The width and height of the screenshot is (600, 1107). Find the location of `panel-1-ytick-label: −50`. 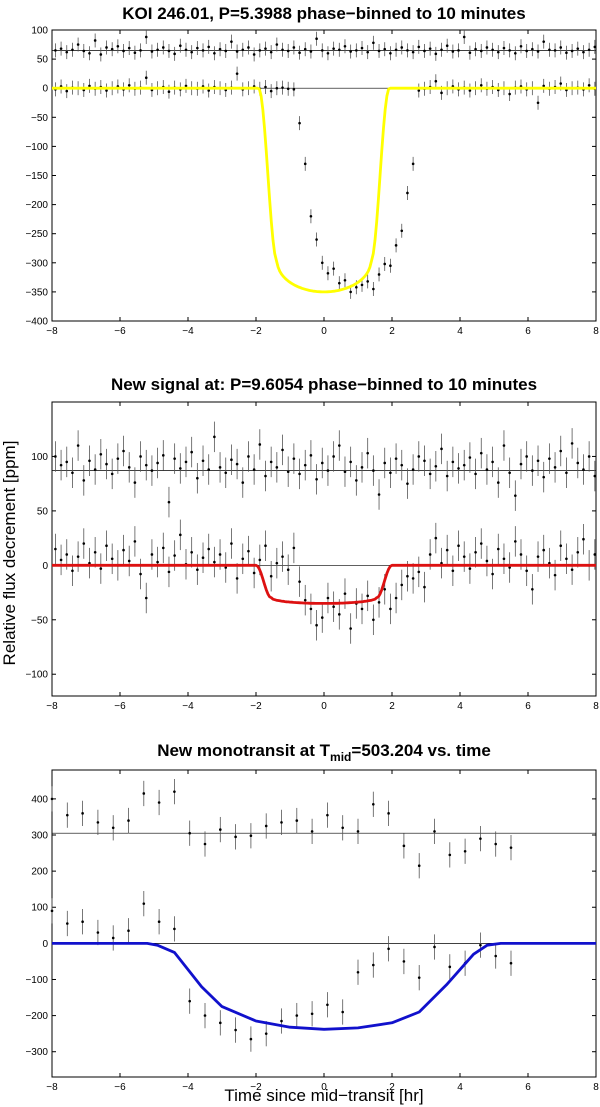

panel-1-ytick-label: −50 is located at coordinates (39, 118).